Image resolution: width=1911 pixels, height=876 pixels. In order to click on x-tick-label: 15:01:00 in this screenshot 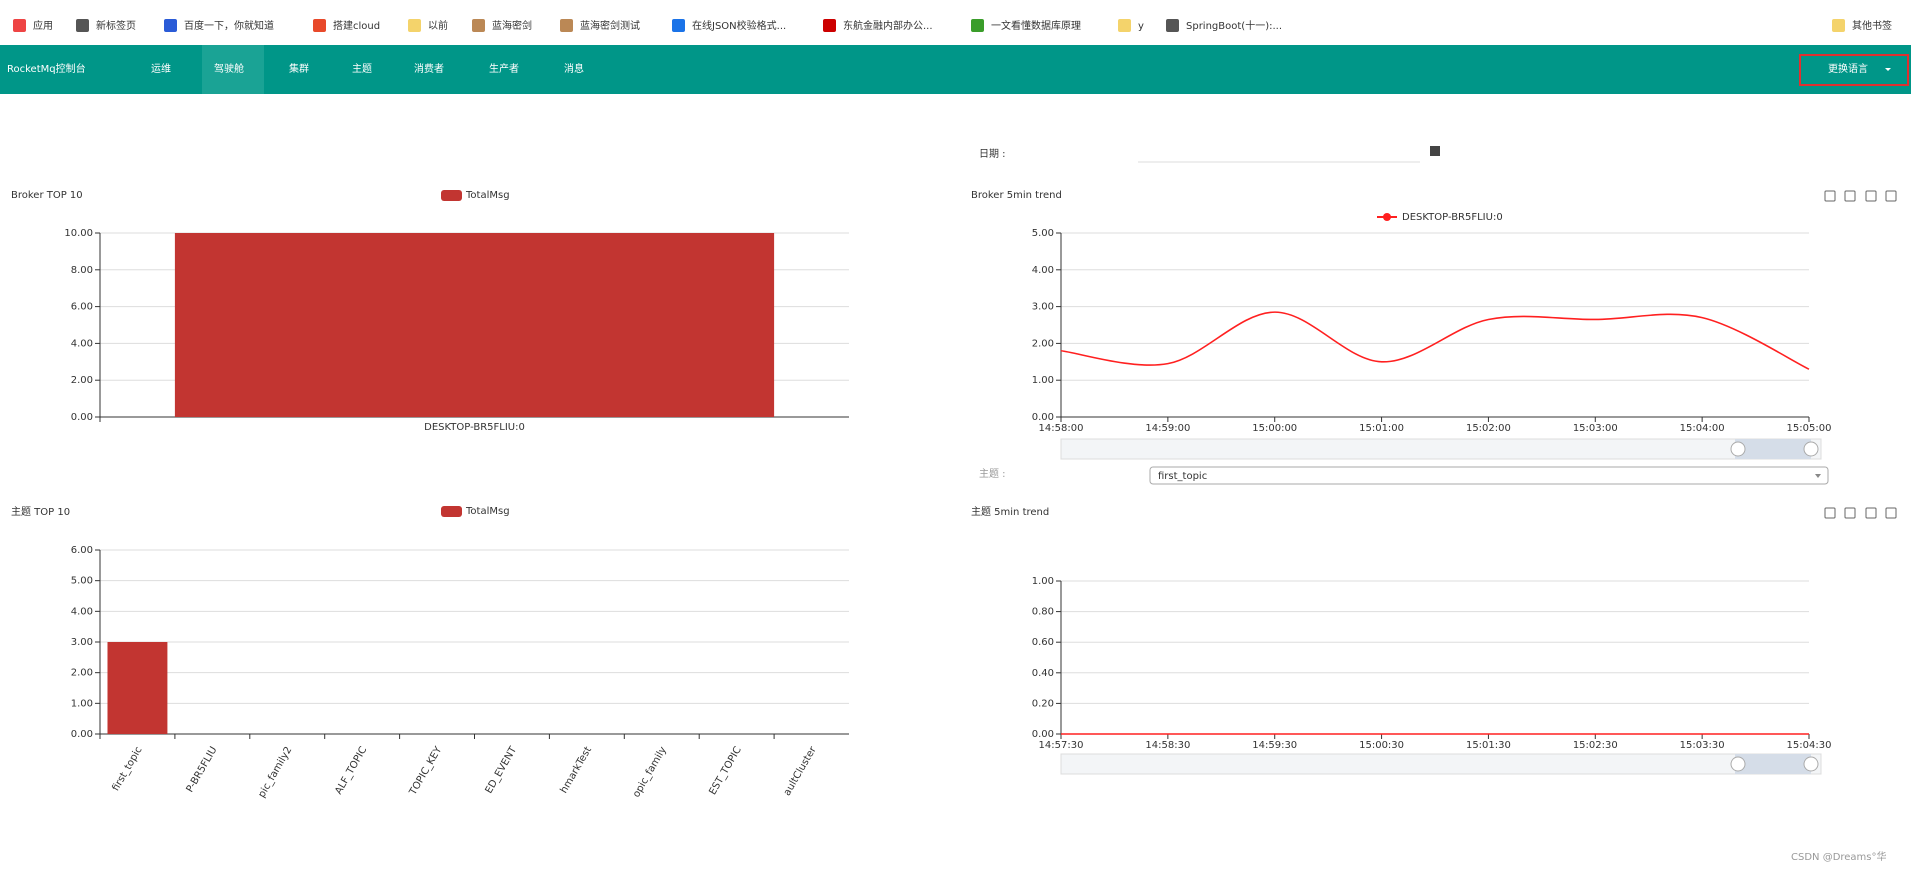, I will do `click(1381, 428)`.